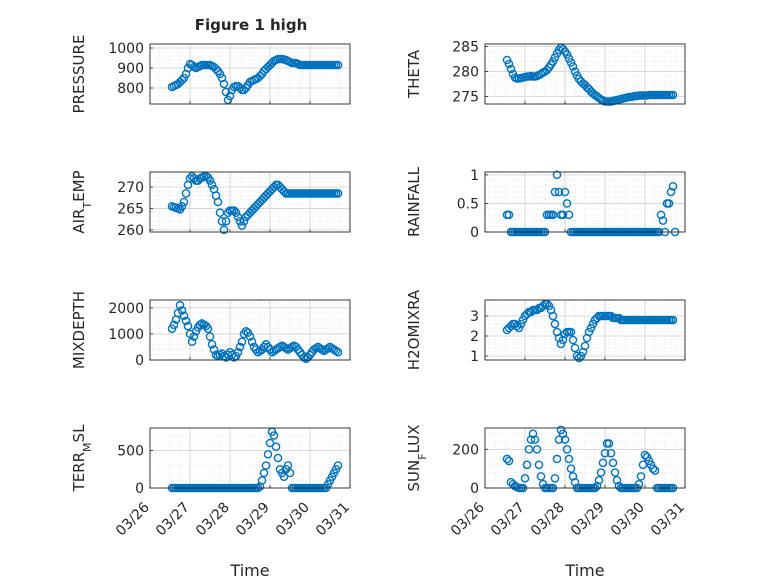 This screenshot has height=583, width=778. I want to click on y-tick-label: 800, so click(130, 89).